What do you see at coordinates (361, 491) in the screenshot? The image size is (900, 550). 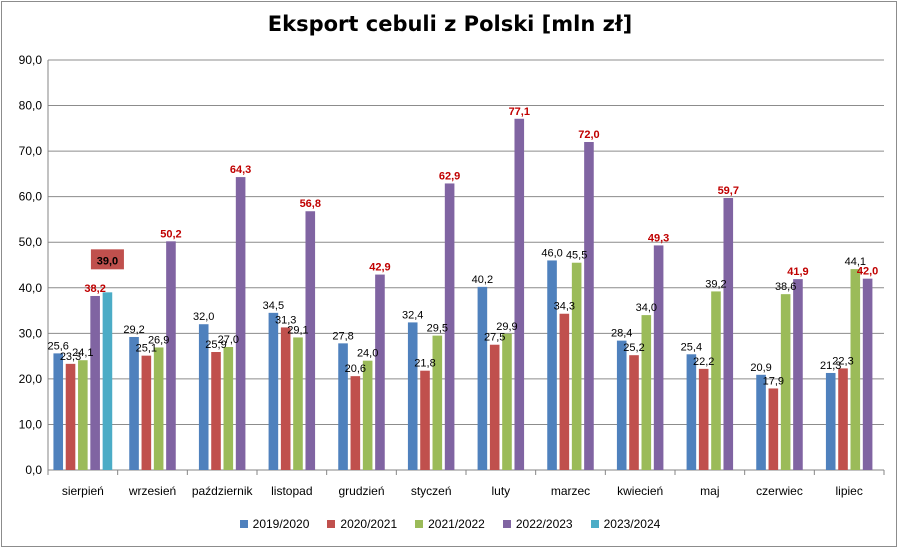 I see `x-tick-label: grudzień` at bounding box center [361, 491].